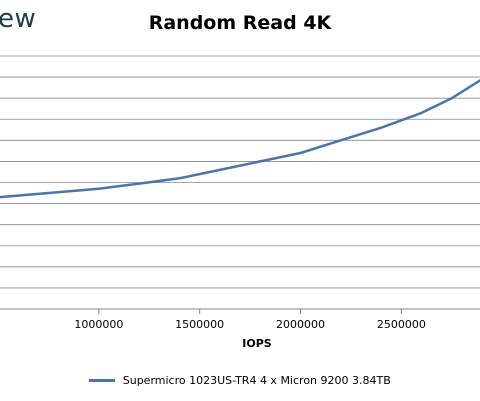 The image size is (480, 401). What do you see at coordinates (240, 23) in the screenshot?
I see `chart-title: Random Read 4K` at bounding box center [240, 23].